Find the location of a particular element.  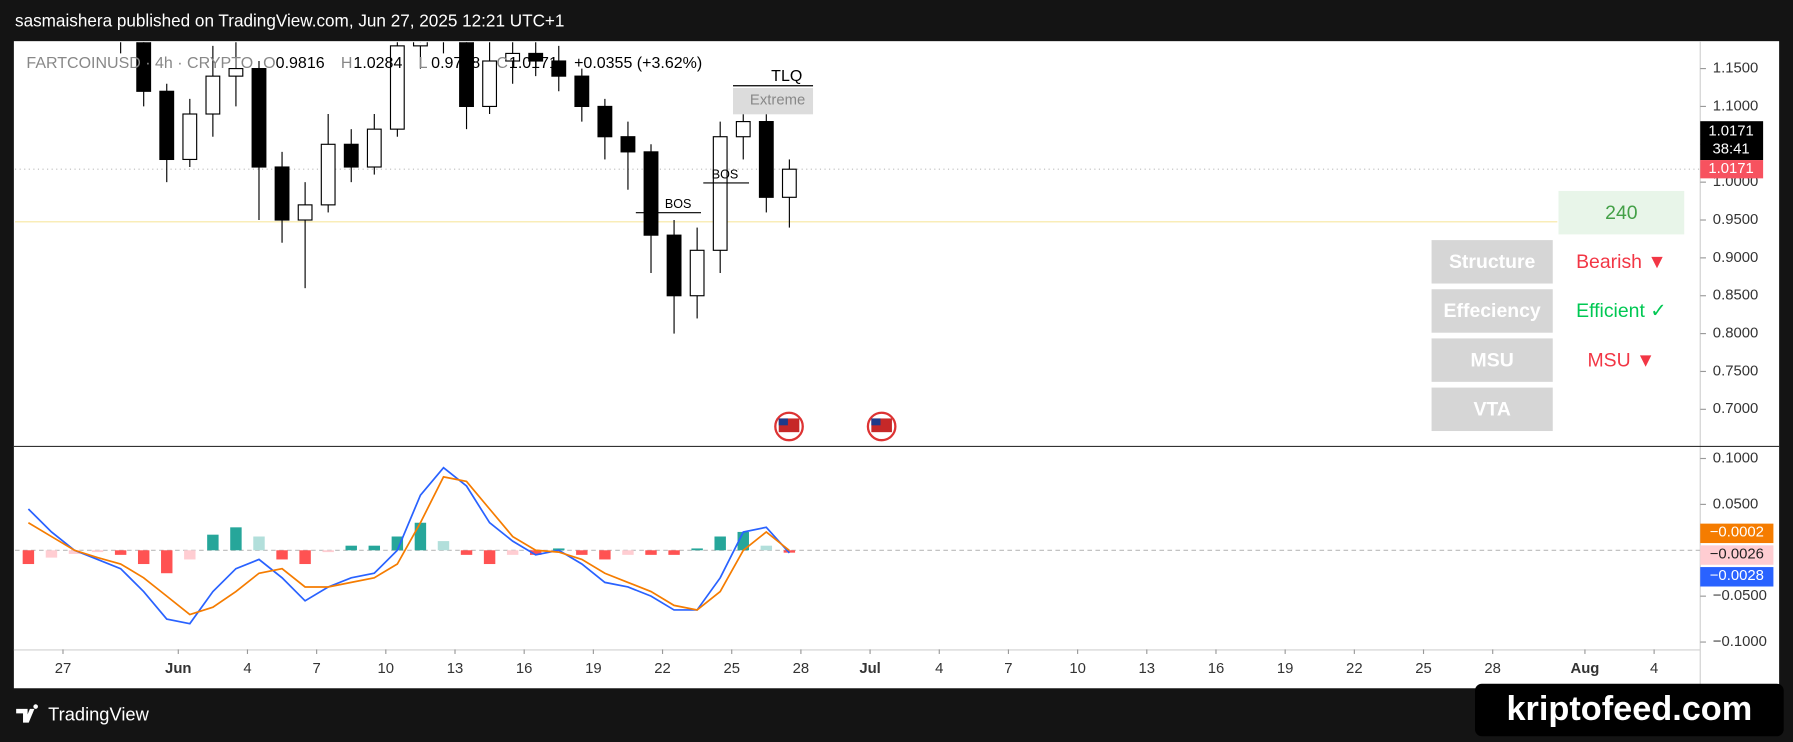

countdown-label: 38:41 is located at coordinates (1731, 150).